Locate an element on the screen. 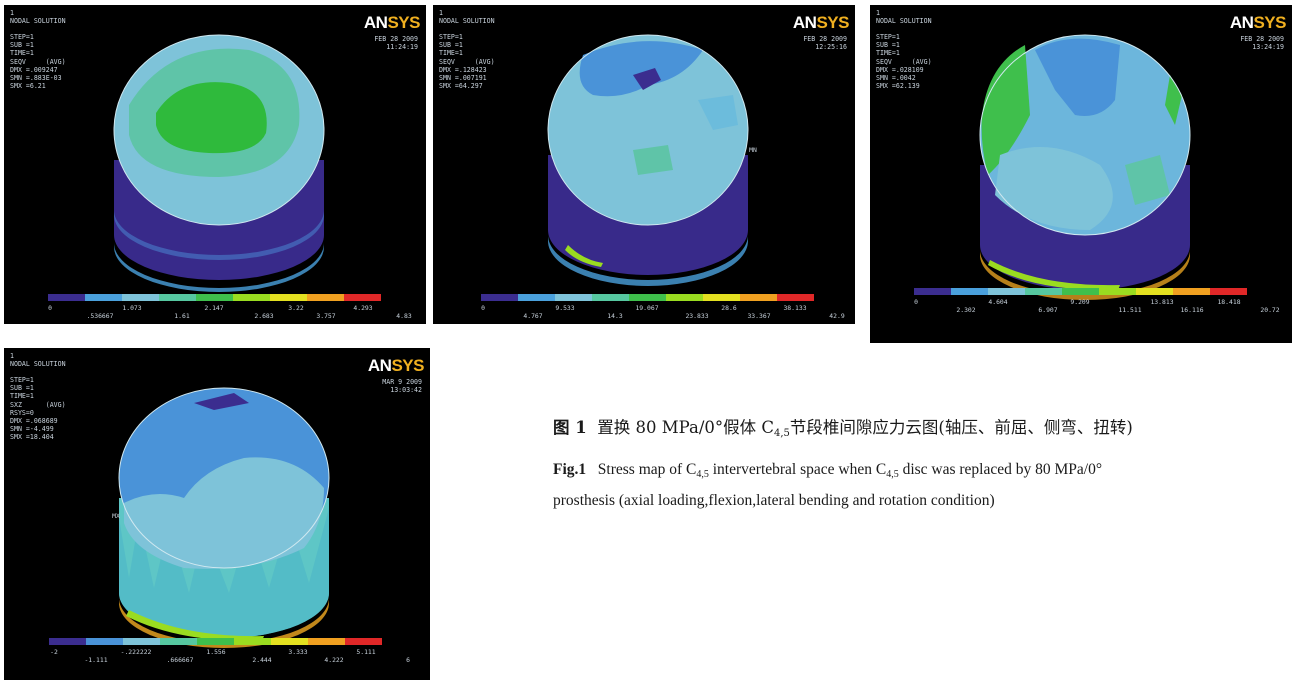 This screenshot has width=1295, height=682. legend-swatch is located at coordinates (66, 297).